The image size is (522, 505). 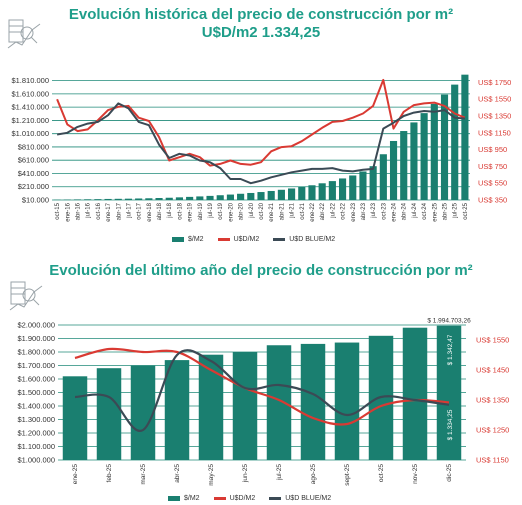 I want to click on legend-item: U$D/M2, so click(x=238, y=239).